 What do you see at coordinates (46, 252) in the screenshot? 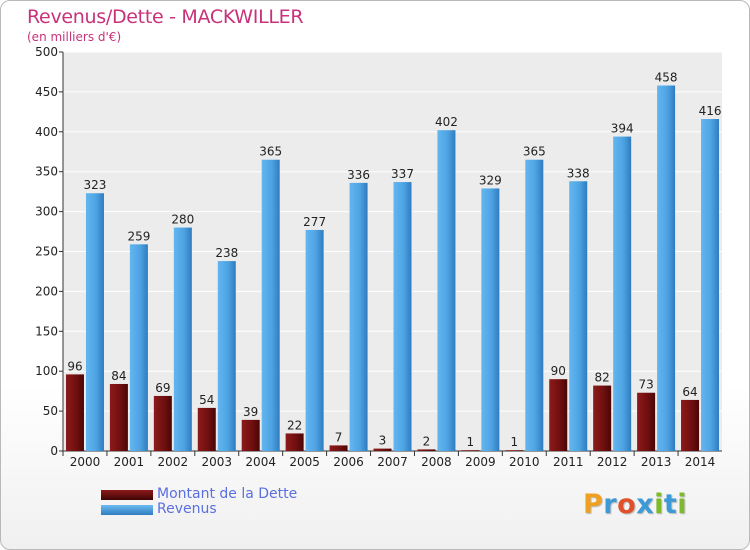
I see `y-tick-label: 250` at bounding box center [46, 252].